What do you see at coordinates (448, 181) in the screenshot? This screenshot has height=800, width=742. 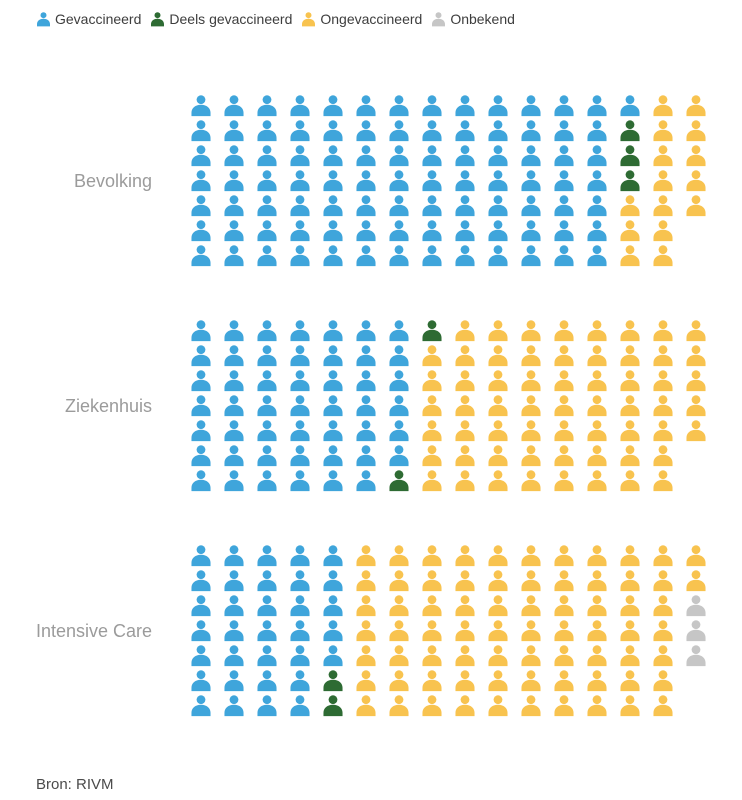 I see `pictogram-grid-bevolking` at bounding box center [448, 181].